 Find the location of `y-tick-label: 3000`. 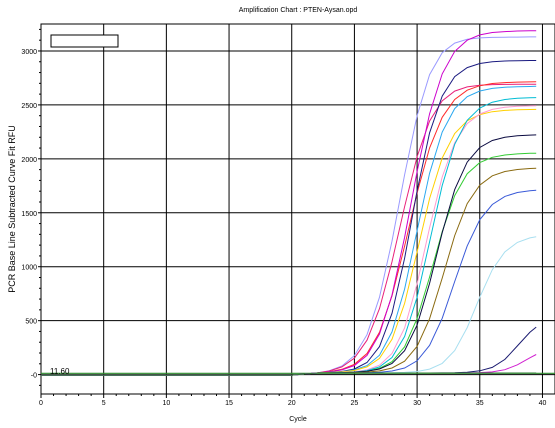

y-tick-label: 3000 is located at coordinates (29, 52).